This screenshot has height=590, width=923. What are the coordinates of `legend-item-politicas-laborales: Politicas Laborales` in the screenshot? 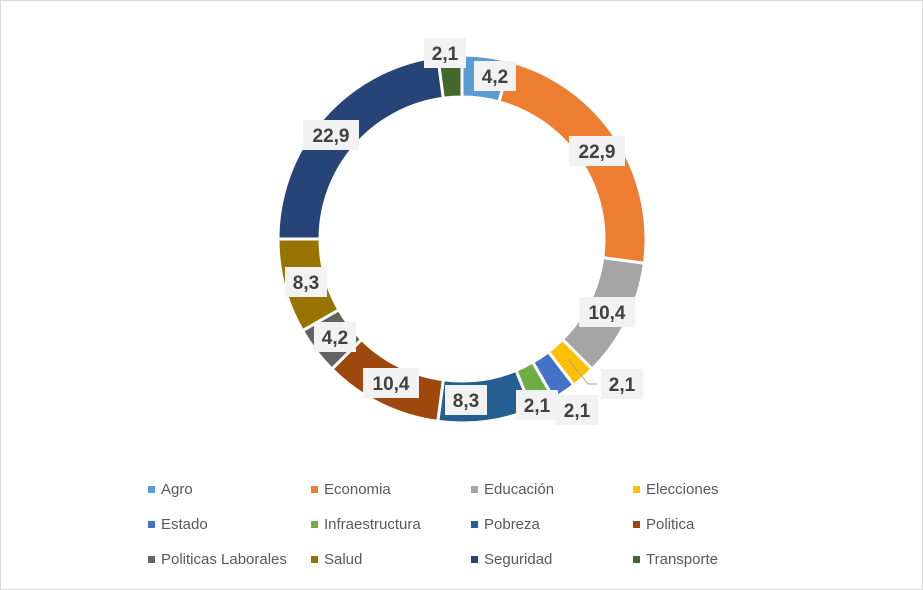 It's located at (217, 559).